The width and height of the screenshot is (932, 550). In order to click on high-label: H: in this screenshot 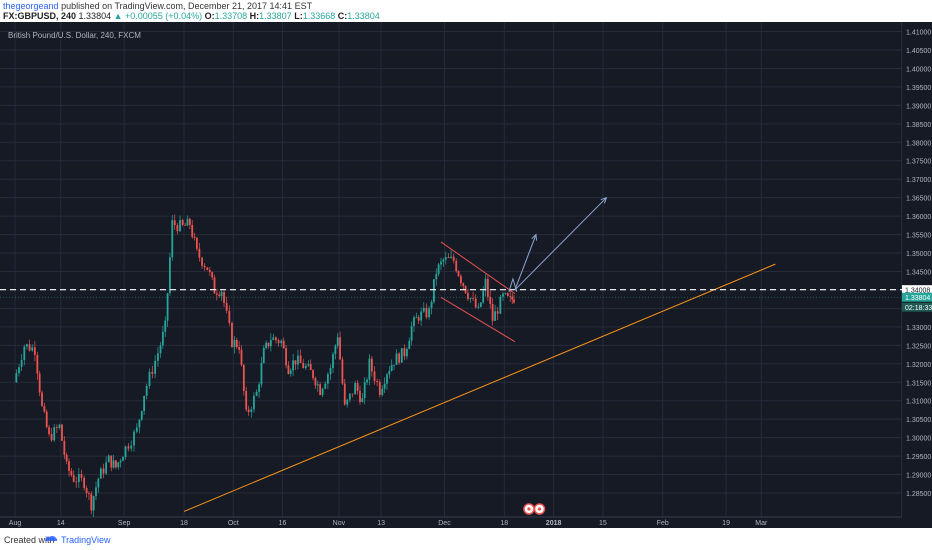, I will do `click(254, 16)`.